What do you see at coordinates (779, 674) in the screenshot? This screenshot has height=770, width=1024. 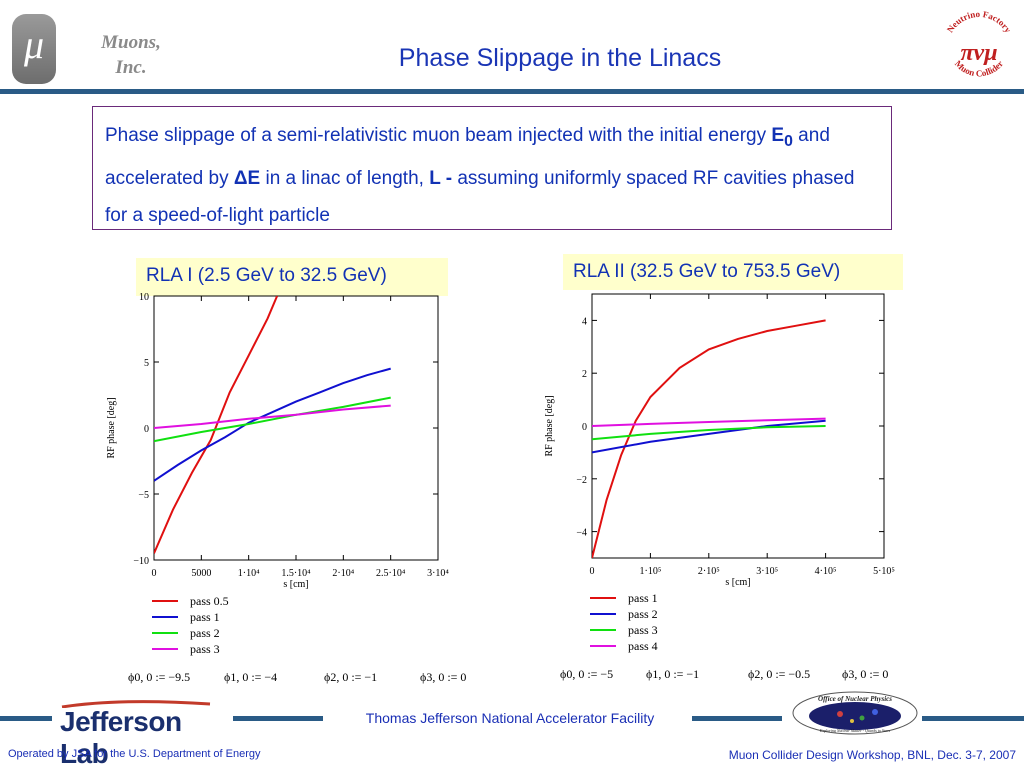 I see `rla2-param-2: ϕ2, 0 := −0.5` at bounding box center [779, 674].